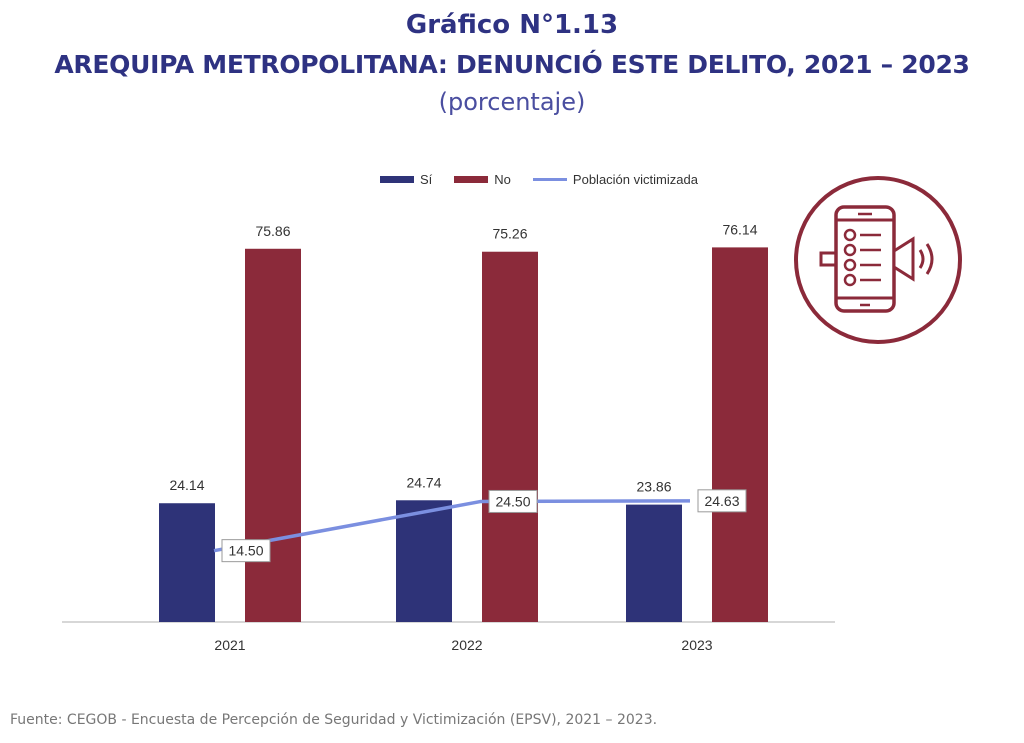 This screenshot has height=743, width=1024. What do you see at coordinates (510, 436) in the screenshot?
I see `bar-no-2022` at bounding box center [510, 436].